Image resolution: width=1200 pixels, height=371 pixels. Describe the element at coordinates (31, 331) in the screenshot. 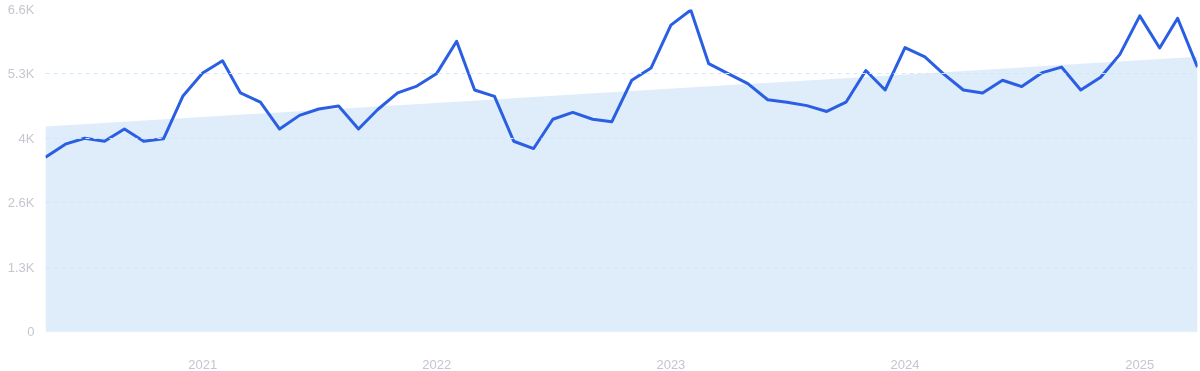

I see `y-tick-label: 0` at that location.